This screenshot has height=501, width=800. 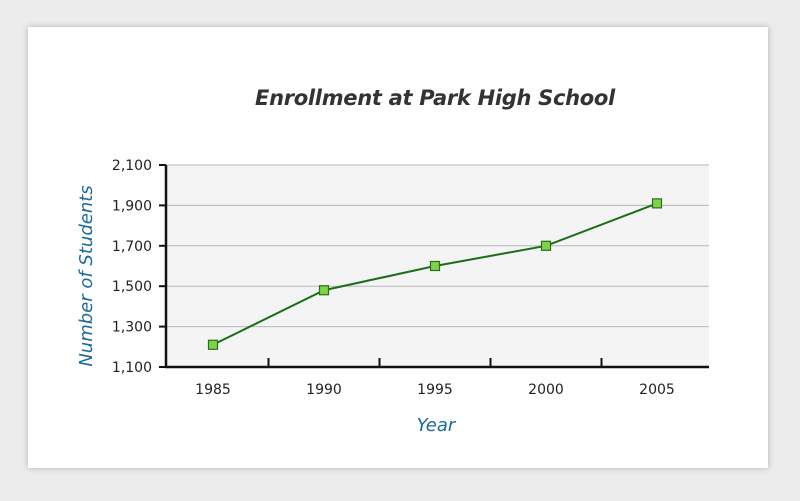 What do you see at coordinates (132, 287) in the screenshot?
I see `y-tick-label: 1,500` at bounding box center [132, 287].